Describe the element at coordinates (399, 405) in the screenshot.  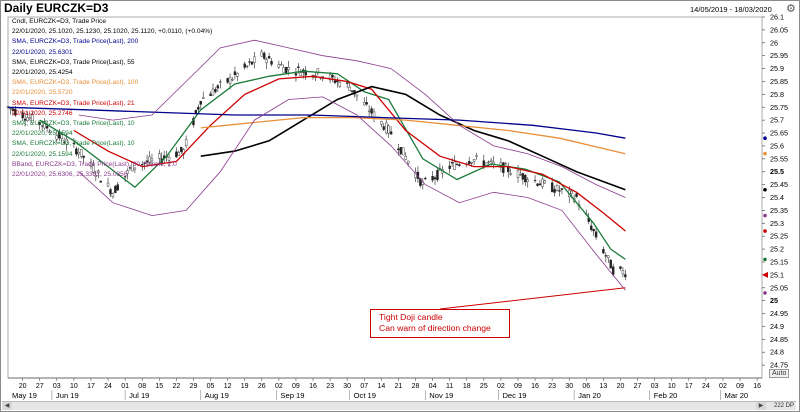
I see `horizontal-scrollbar: ◀ ▶ 222 DP` at that location.